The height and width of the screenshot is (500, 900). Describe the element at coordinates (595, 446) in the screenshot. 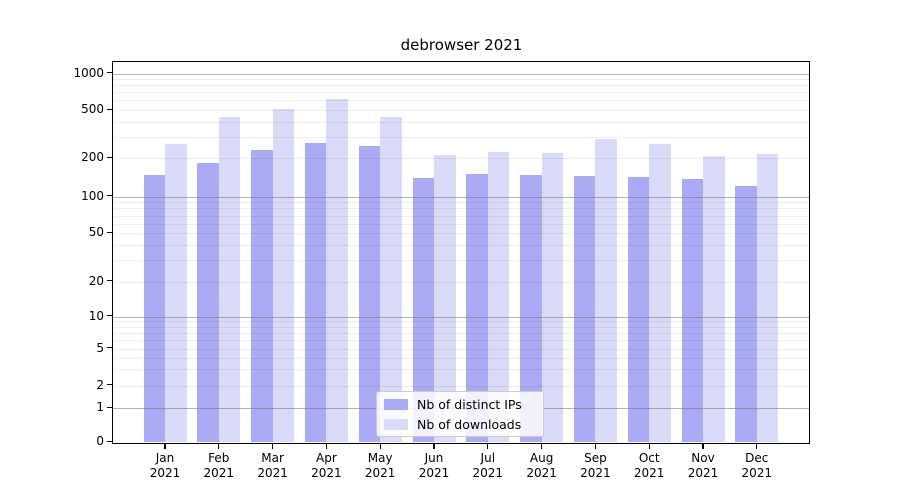

I see `x-tick-mark-sep` at that location.